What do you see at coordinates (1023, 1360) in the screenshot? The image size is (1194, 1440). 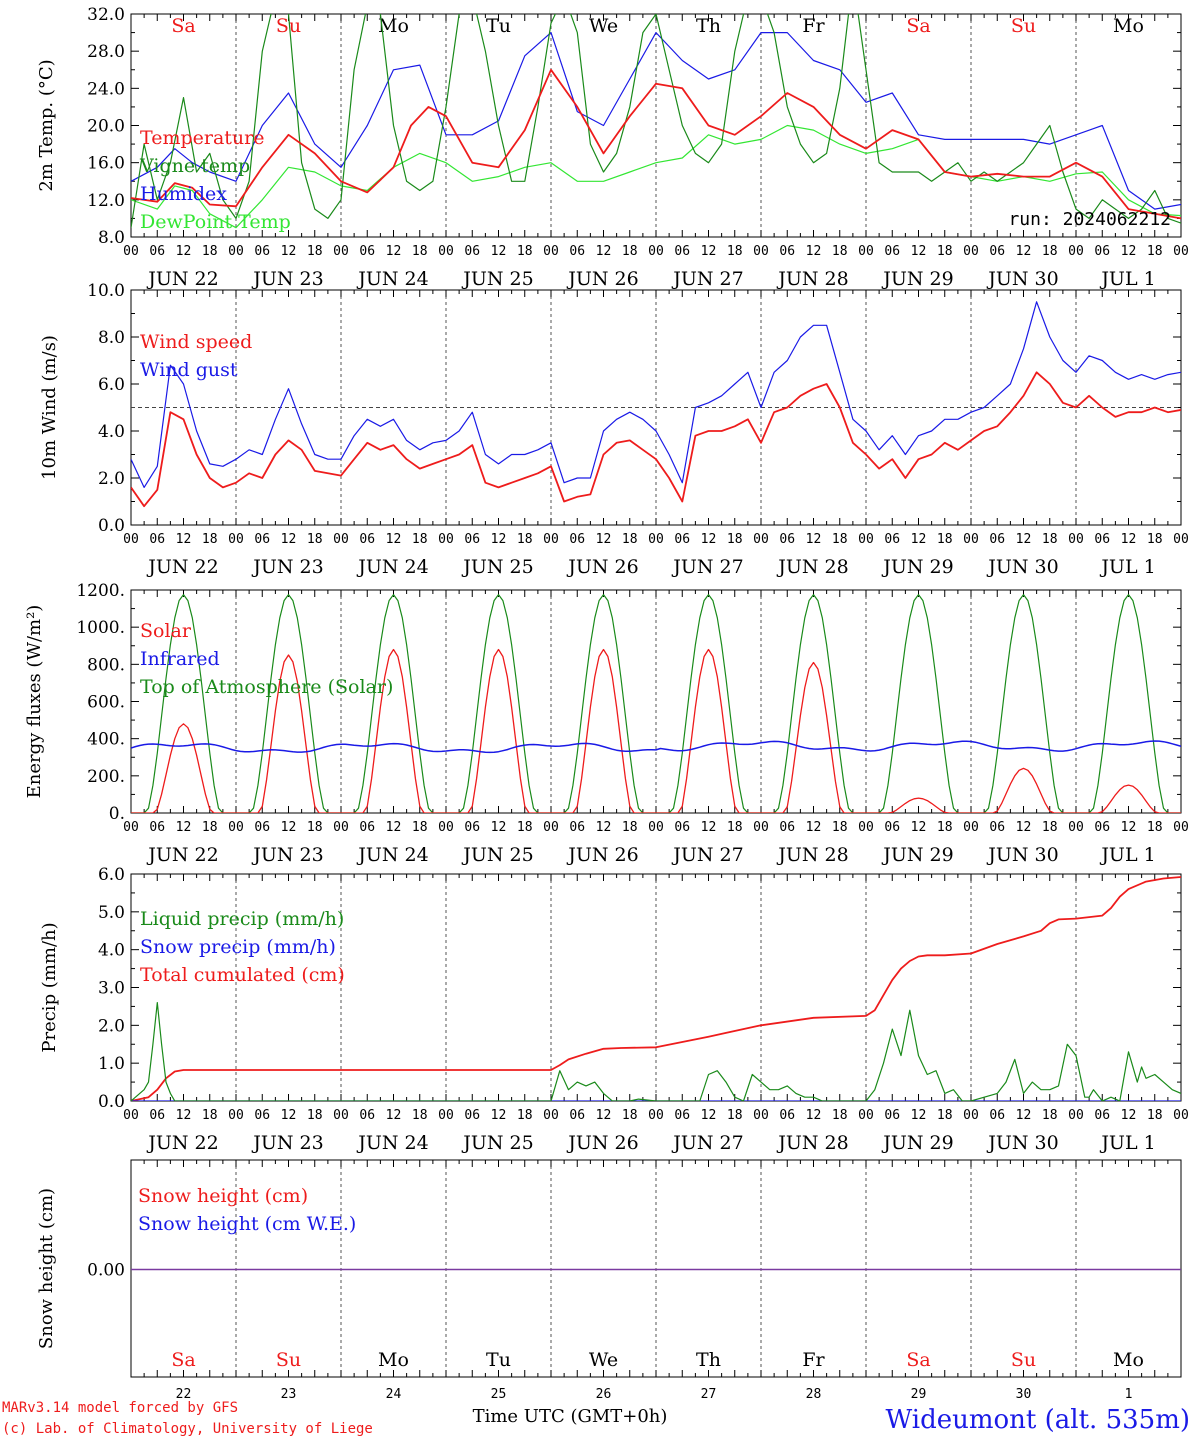 I see `weekday-label: Su` at bounding box center [1023, 1360].